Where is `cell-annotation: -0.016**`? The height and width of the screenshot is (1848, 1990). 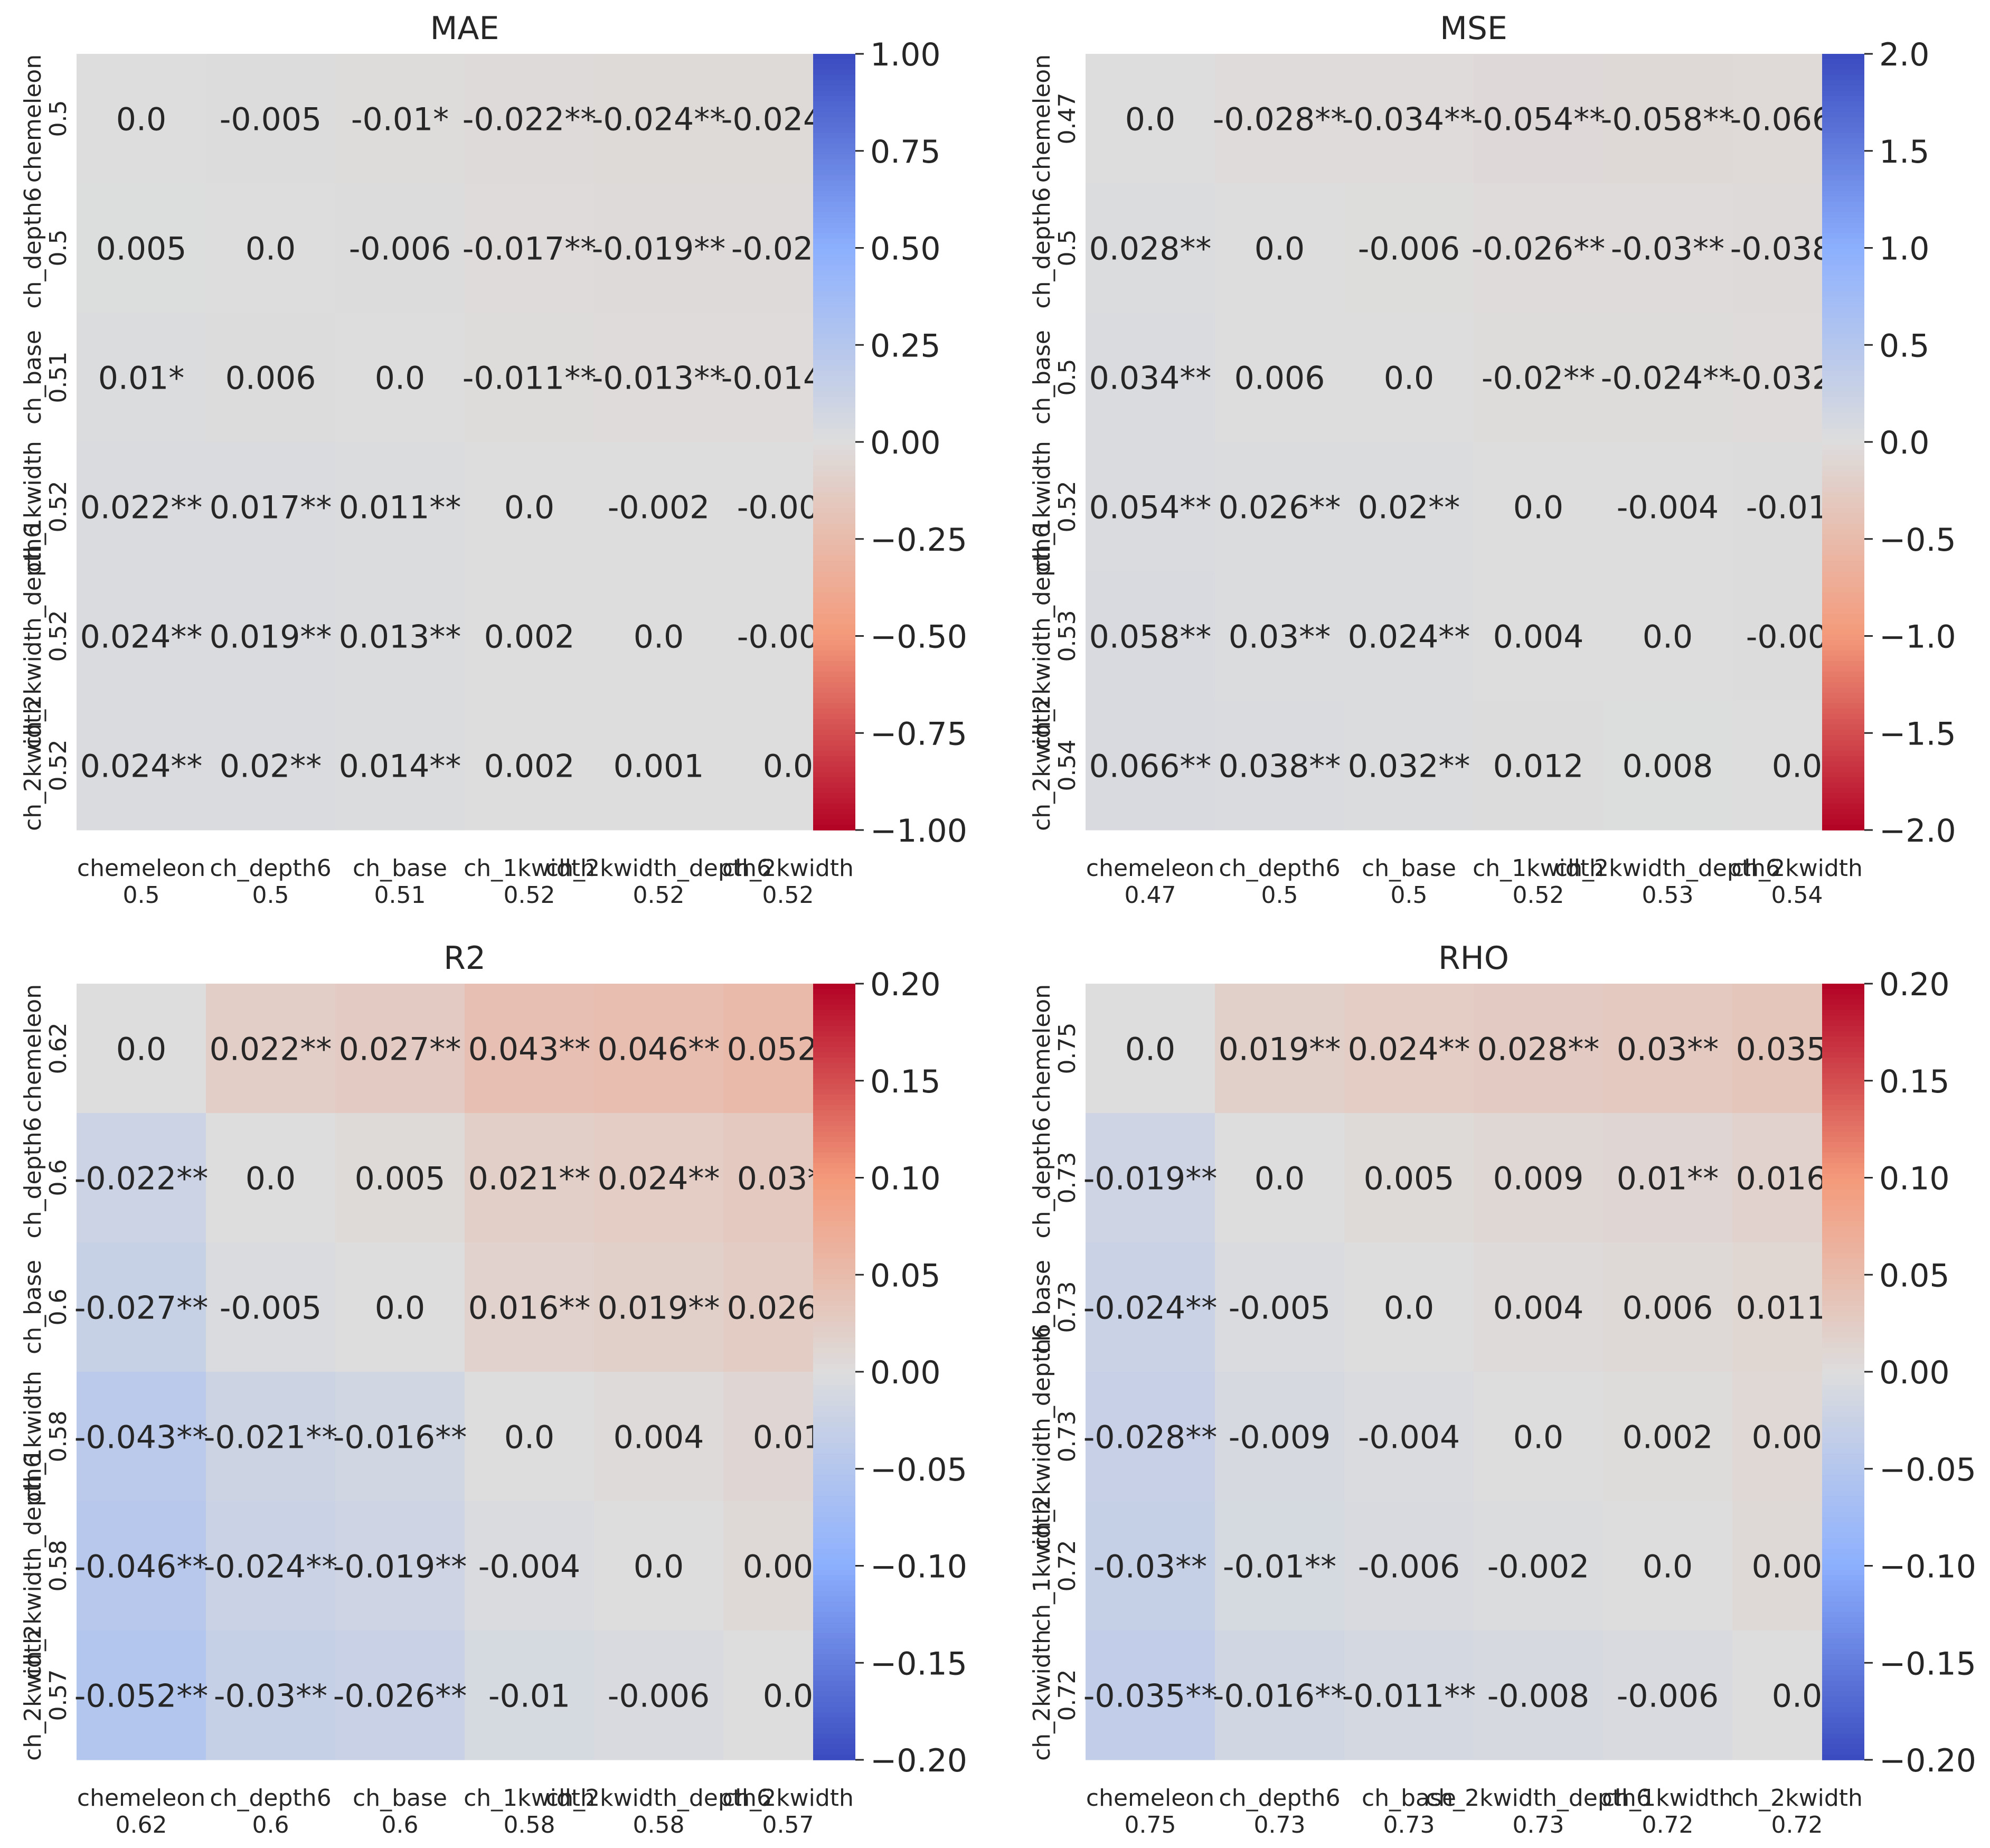
cell-annotation: -0.016** is located at coordinates (1279, 1697).